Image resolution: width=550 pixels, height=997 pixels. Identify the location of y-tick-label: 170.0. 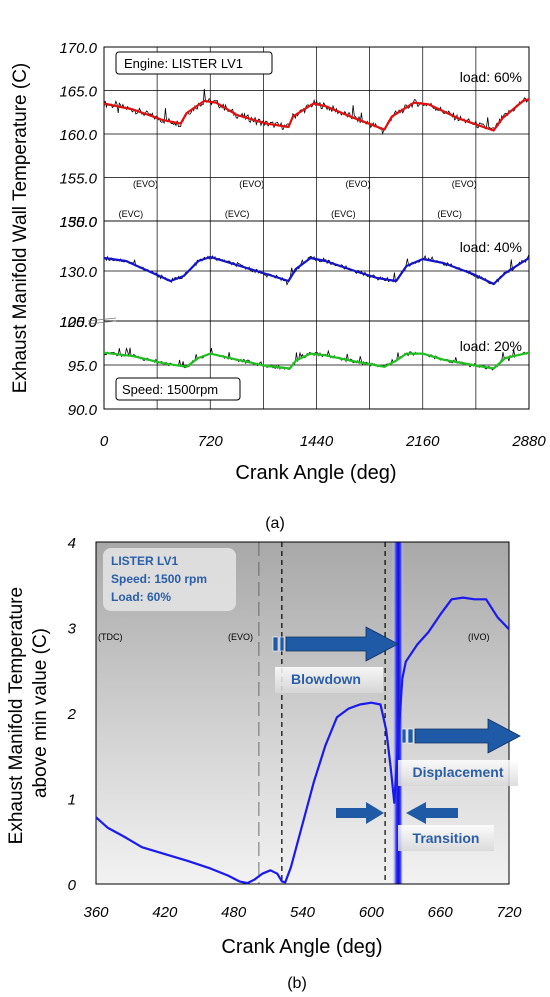
(78, 48).